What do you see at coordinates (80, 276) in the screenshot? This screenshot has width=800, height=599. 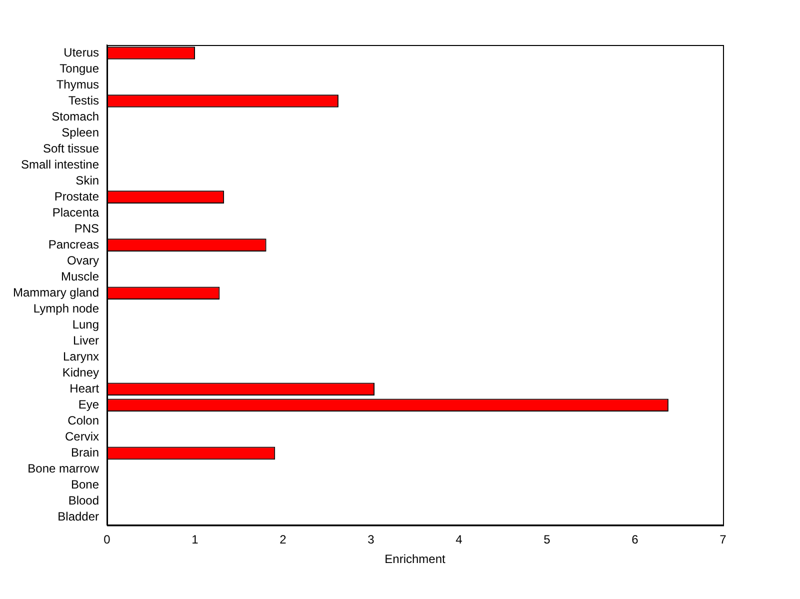 I see `y-tick-label: Muscle` at bounding box center [80, 276].